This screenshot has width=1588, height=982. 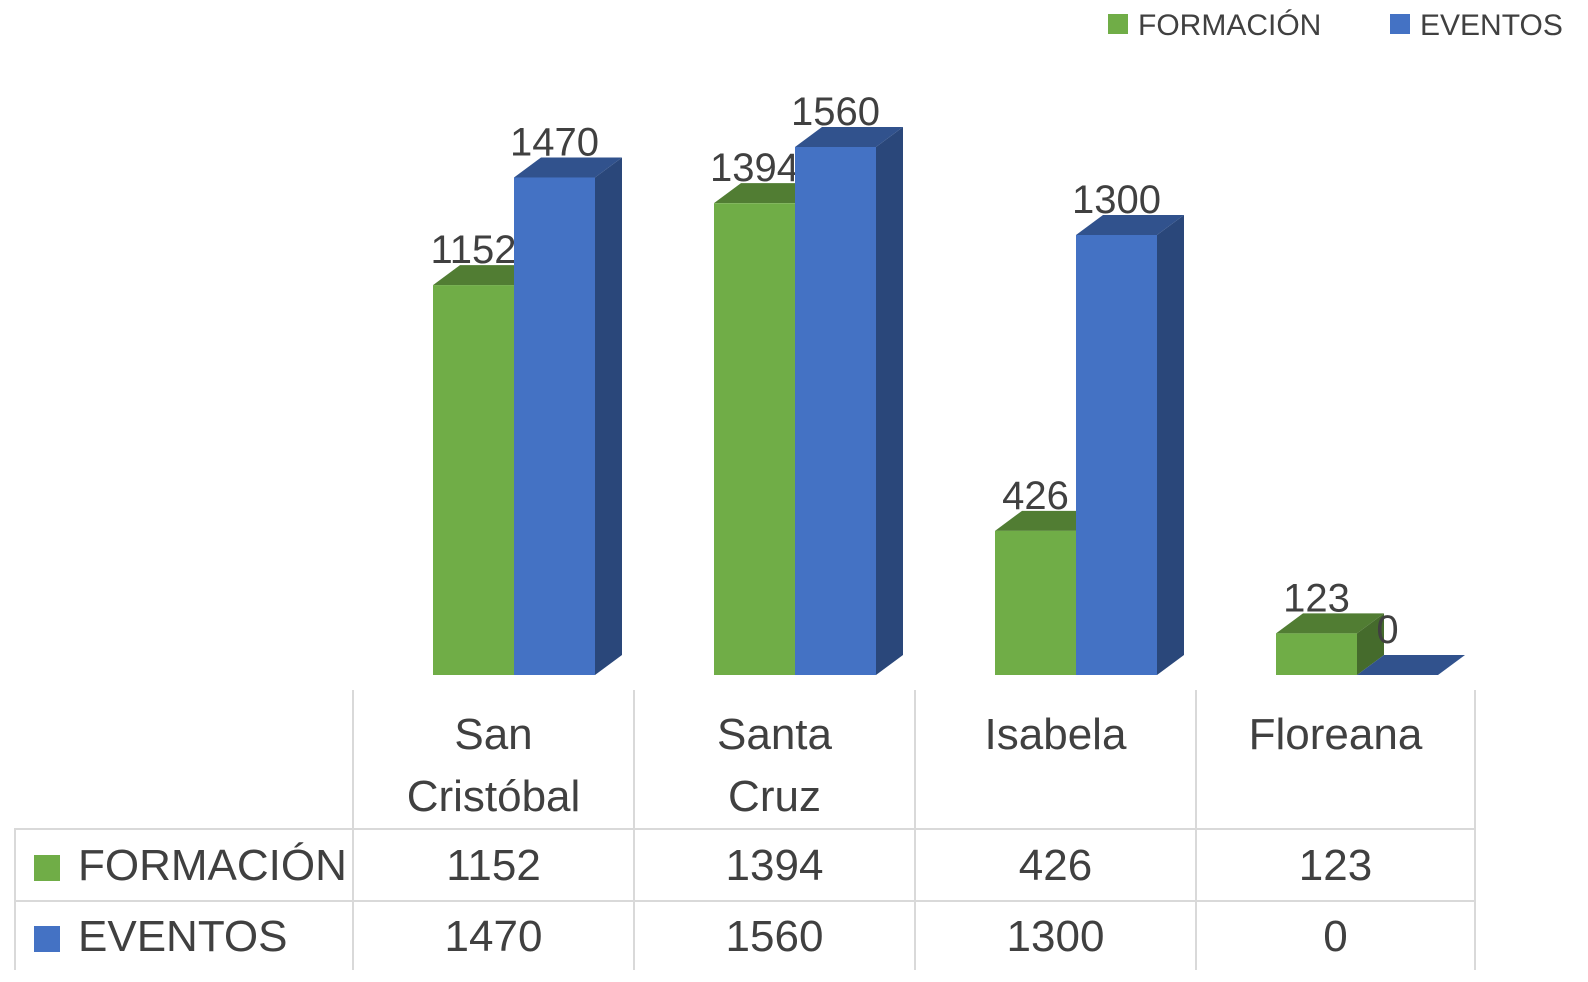 What do you see at coordinates (1335, 864) in the screenshot?
I see `table-value: 123` at bounding box center [1335, 864].